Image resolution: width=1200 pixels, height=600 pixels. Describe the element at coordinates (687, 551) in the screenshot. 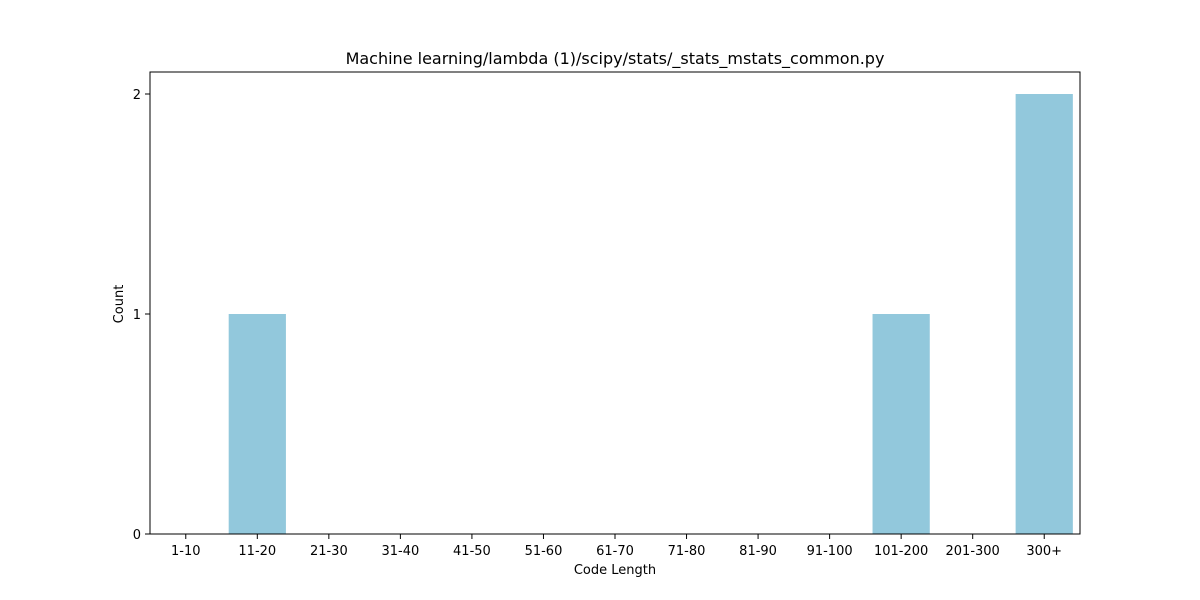

I see `x-tick-label: 71-80` at that location.